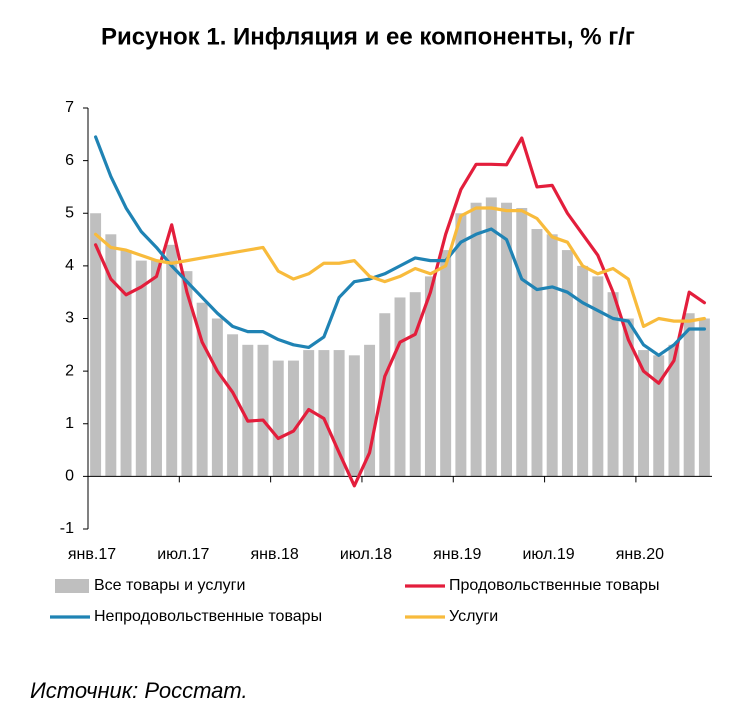  I want to click on y-tick-label: 0, so click(69, 476).